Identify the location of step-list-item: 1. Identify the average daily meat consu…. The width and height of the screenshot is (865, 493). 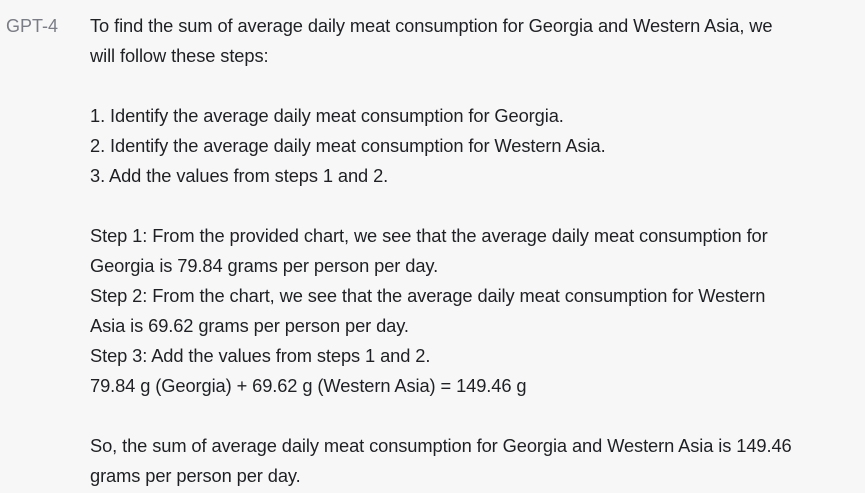
(327, 115).